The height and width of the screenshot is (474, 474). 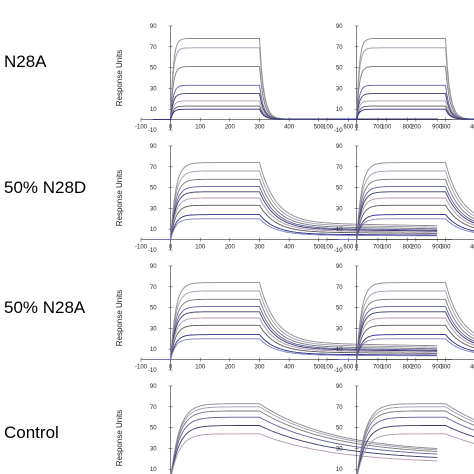 What do you see at coordinates (378, 128) in the screenshot?
I see `x-tick-label: 700` at bounding box center [378, 128].